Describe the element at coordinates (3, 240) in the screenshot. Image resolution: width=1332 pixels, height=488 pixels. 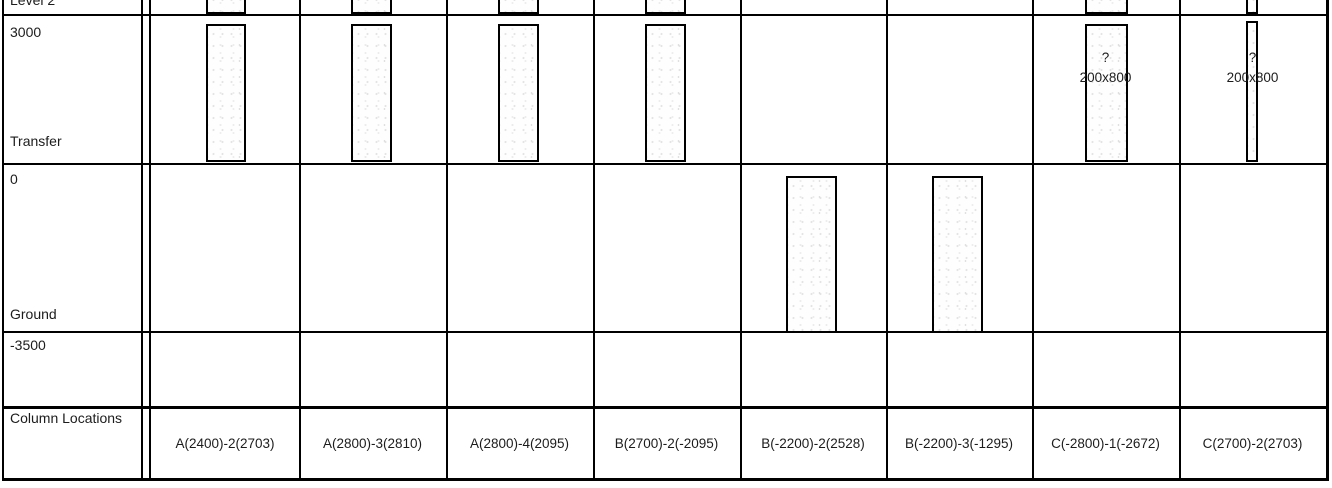
I see `grid-line-v-left-border` at that location.